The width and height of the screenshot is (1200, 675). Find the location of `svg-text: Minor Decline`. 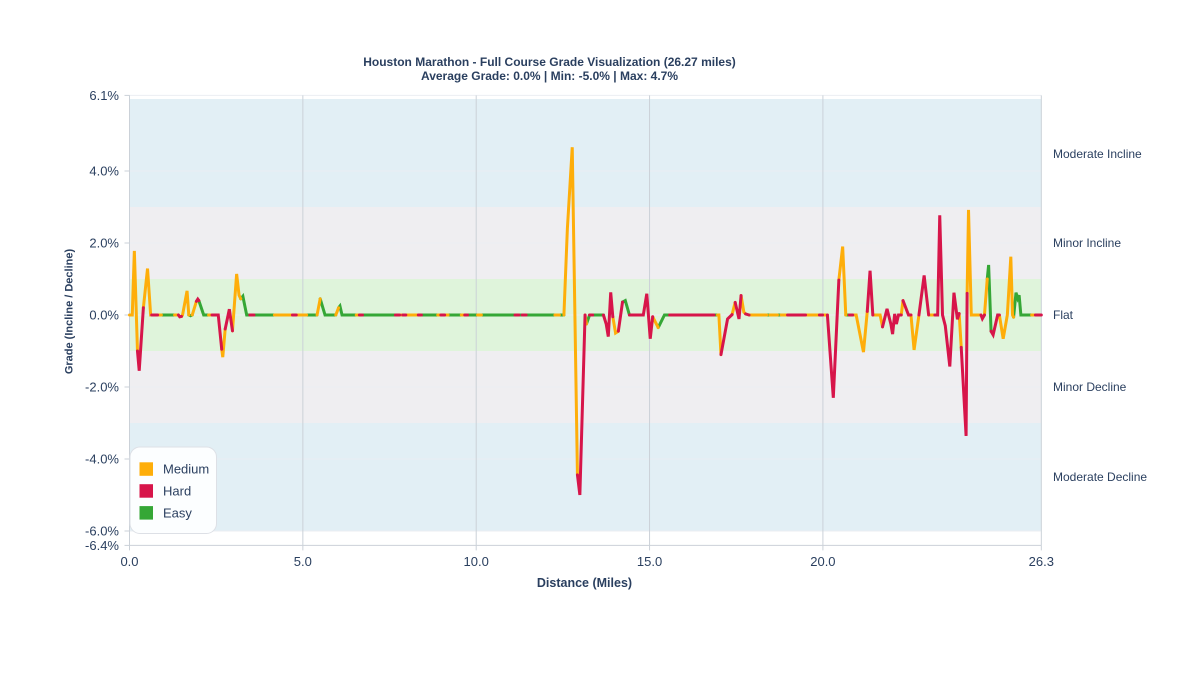

svg-text: Minor Decline is located at coordinates (1090, 387).